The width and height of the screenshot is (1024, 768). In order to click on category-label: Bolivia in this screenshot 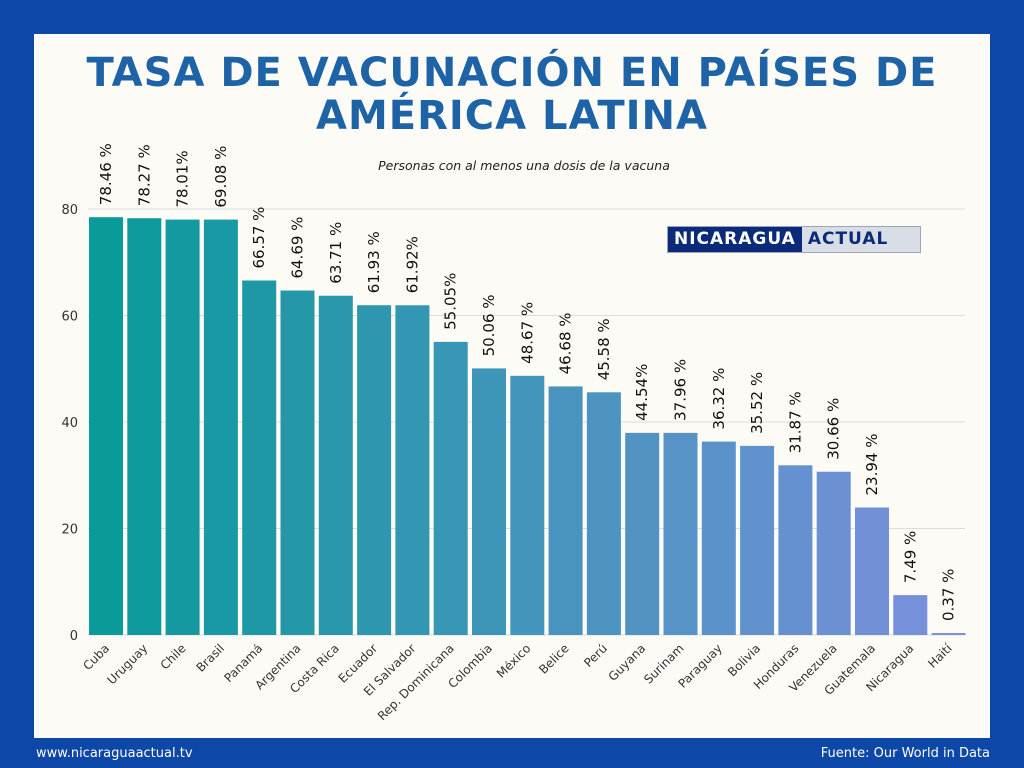, I will do `click(744, 660)`.